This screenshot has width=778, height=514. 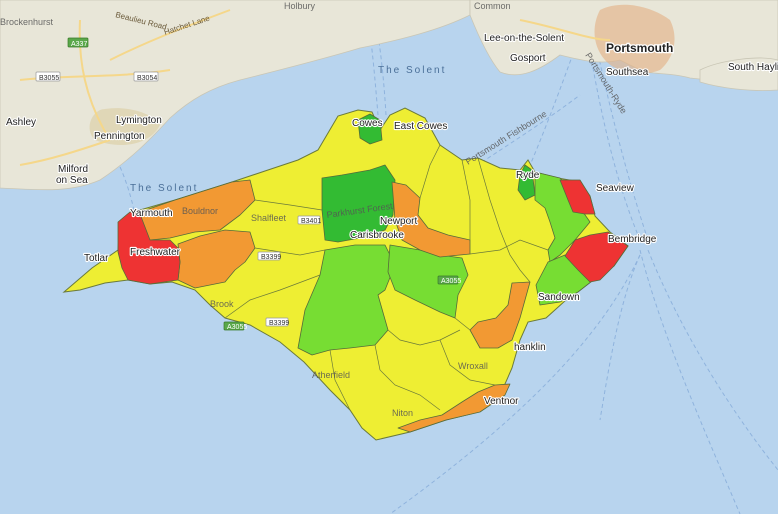 What do you see at coordinates (139, 120) in the screenshot?
I see `label-lymington: Lymington` at bounding box center [139, 120].